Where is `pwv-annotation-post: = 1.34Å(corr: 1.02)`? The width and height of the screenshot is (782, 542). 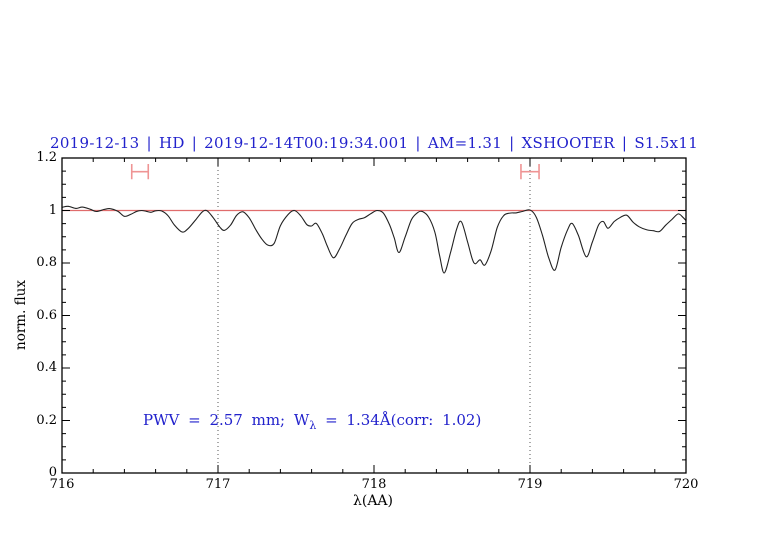
pwv-annotation-post: = 1.34Å(corr: 1.02) is located at coordinates (399, 420).